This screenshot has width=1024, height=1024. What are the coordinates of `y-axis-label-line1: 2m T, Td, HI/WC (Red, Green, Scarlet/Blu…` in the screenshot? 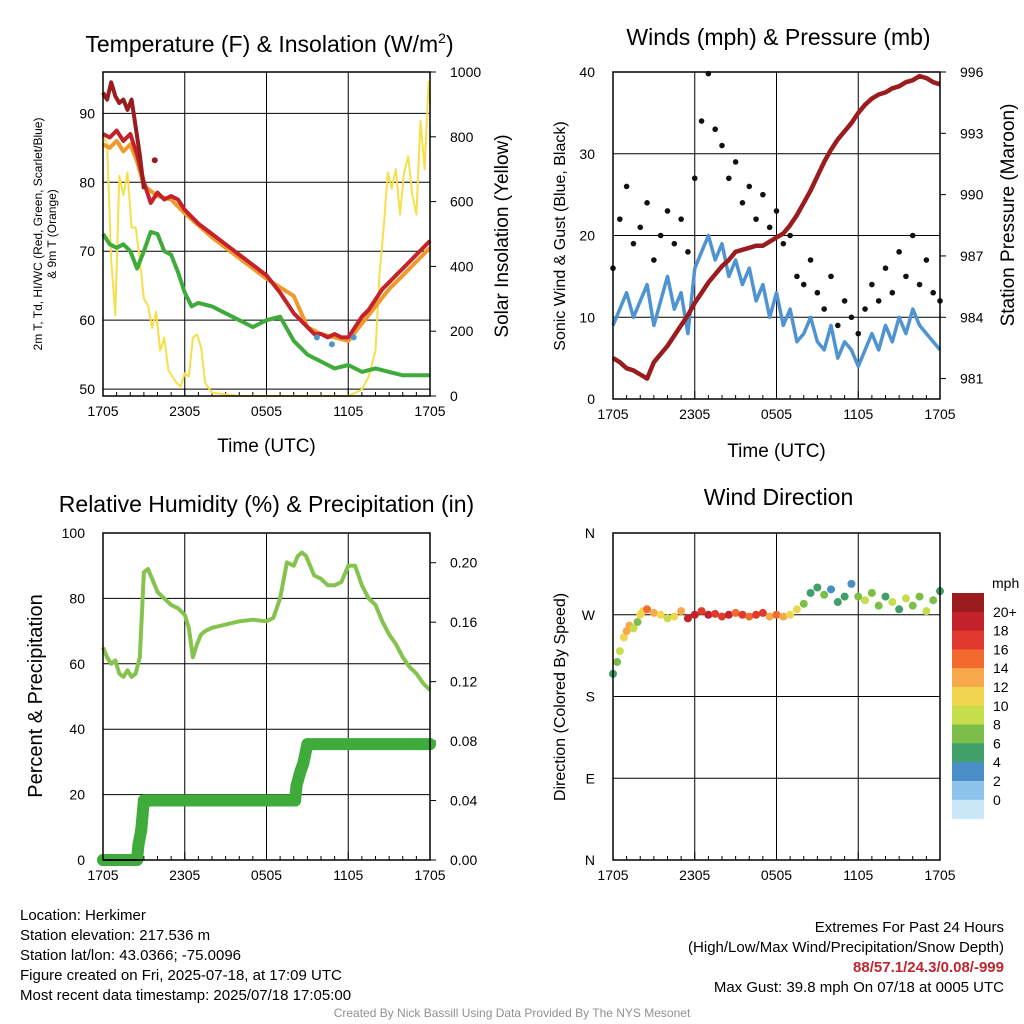 It's located at (38, 234).